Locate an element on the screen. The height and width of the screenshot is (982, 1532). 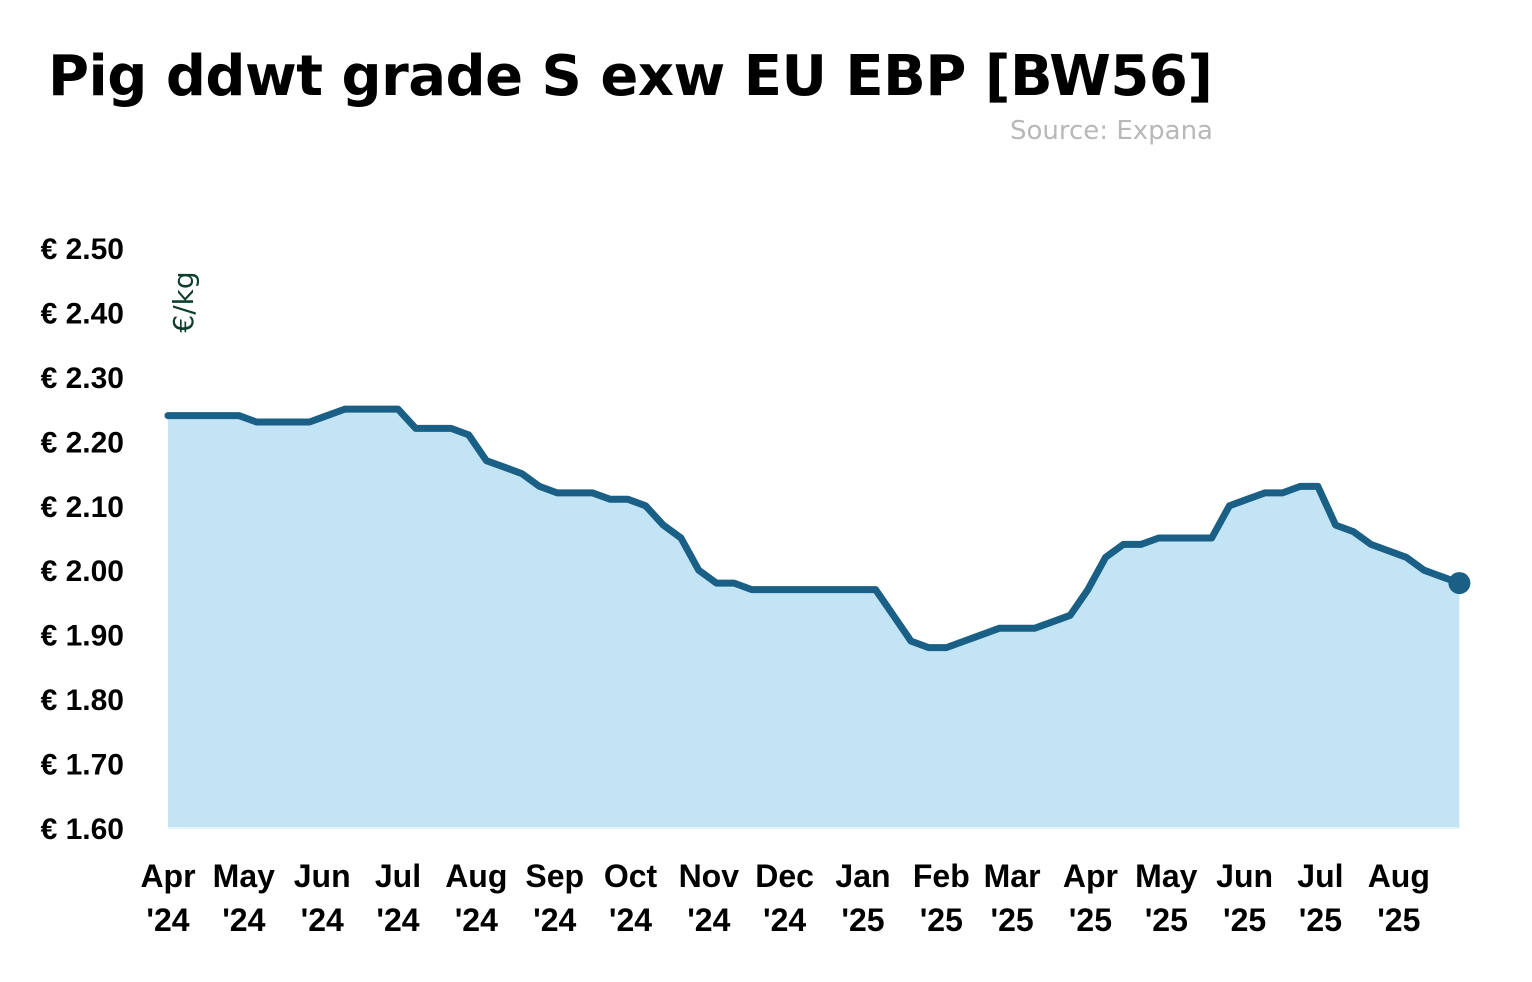
x-tick-label: Jul '24 is located at coordinates (398, 898).